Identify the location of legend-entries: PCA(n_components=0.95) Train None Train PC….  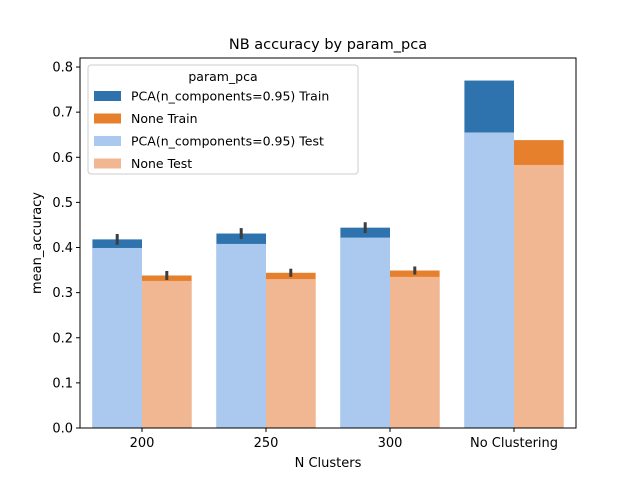
(211, 130).